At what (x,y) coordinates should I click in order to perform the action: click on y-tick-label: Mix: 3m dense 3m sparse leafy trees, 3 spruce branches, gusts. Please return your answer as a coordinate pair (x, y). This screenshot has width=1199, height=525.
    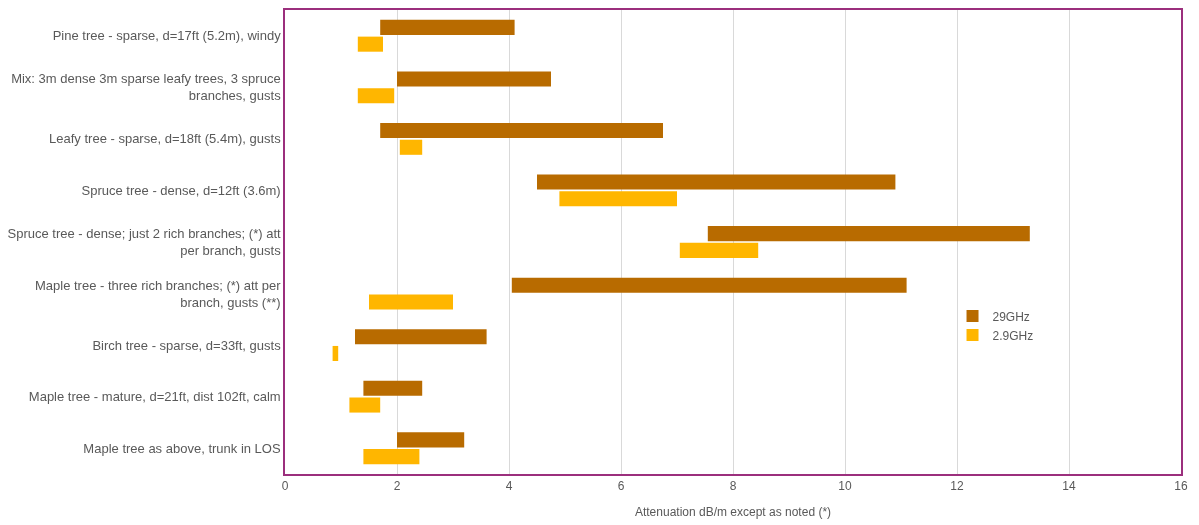
    Looking at the image, I should click on (146, 87).